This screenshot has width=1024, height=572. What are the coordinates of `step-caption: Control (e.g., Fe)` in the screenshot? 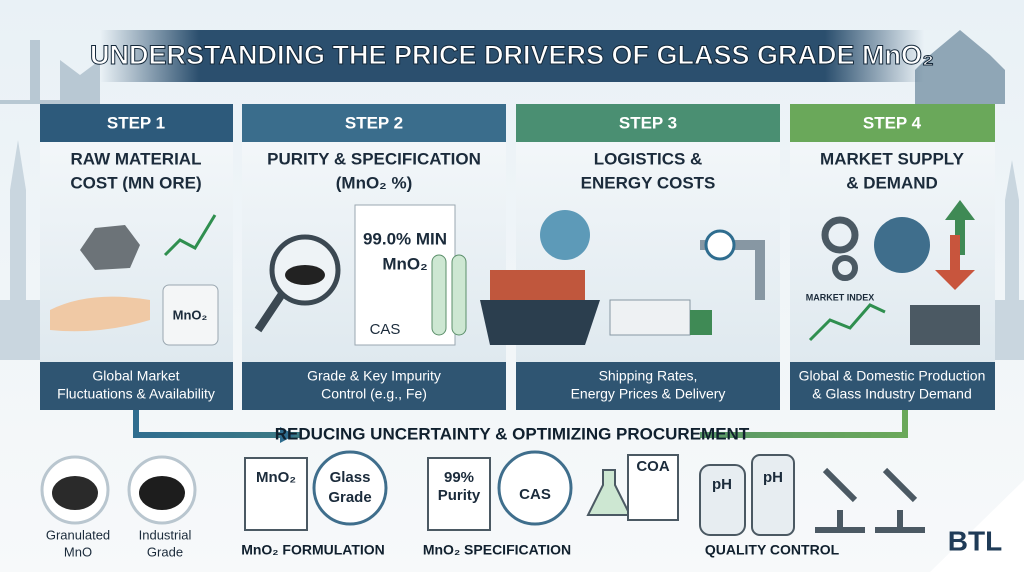 It's located at (374, 394).